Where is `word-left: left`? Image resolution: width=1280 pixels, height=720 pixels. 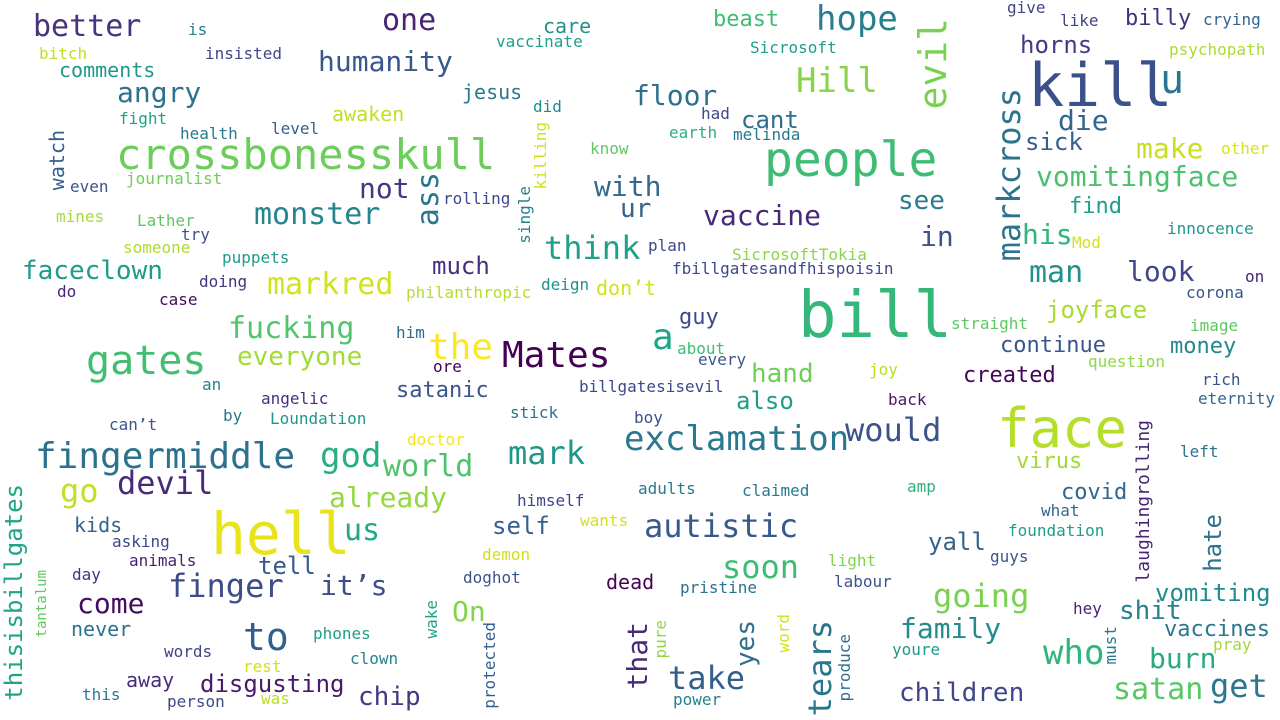 word-left: left is located at coordinates (1199, 451).